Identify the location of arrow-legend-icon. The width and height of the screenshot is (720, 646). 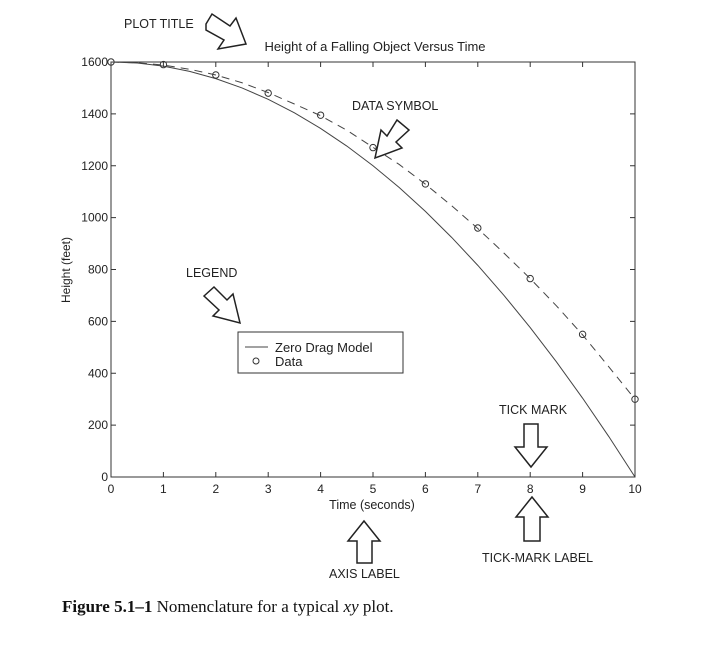
(222, 305).